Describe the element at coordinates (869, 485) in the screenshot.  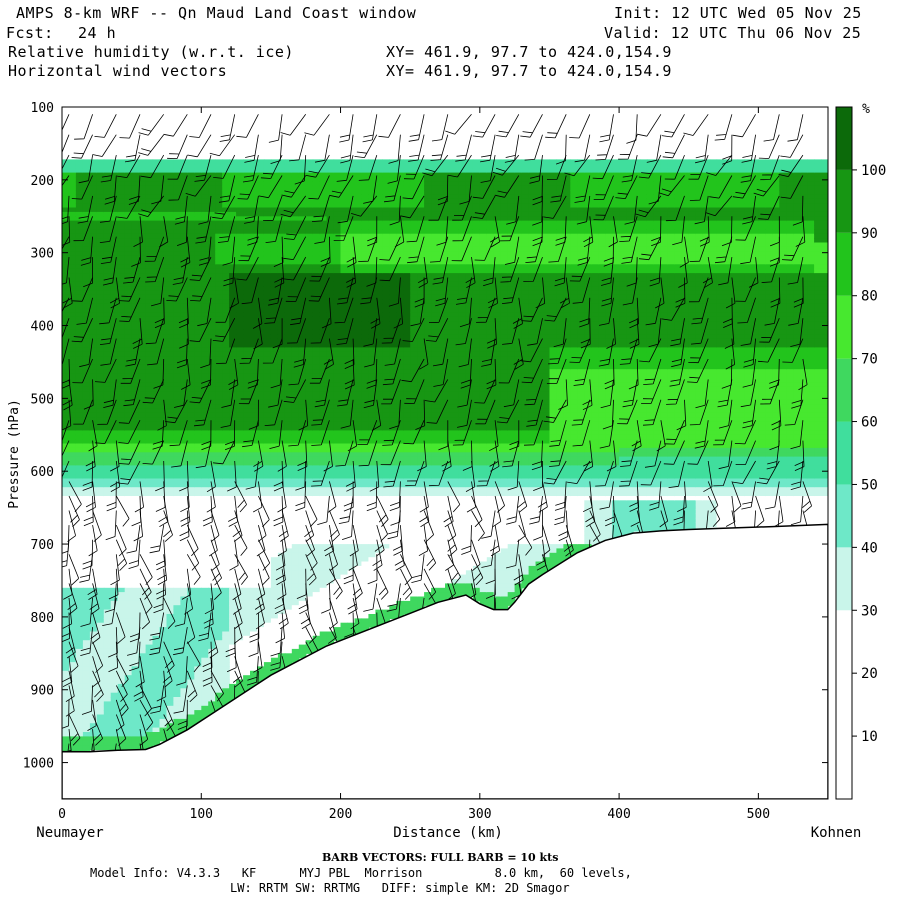
I see `colorbar-tick-label: 50` at that location.